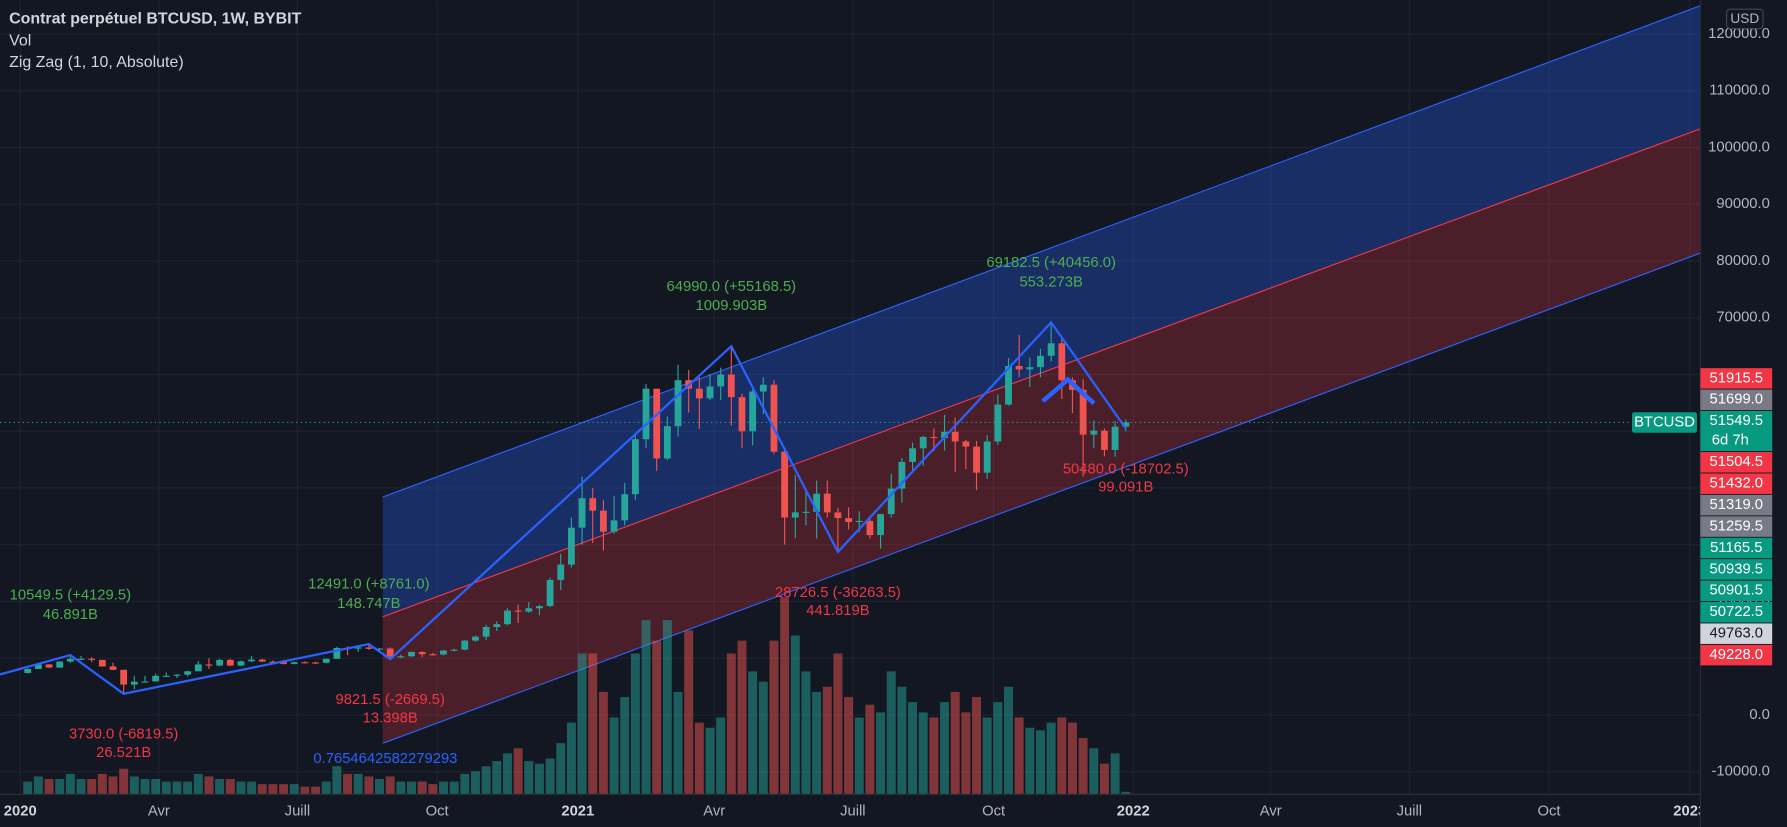 This screenshot has height=827, width=1787. I want to click on price-tag-countdown: 6d 7h, so click(1730, 441).